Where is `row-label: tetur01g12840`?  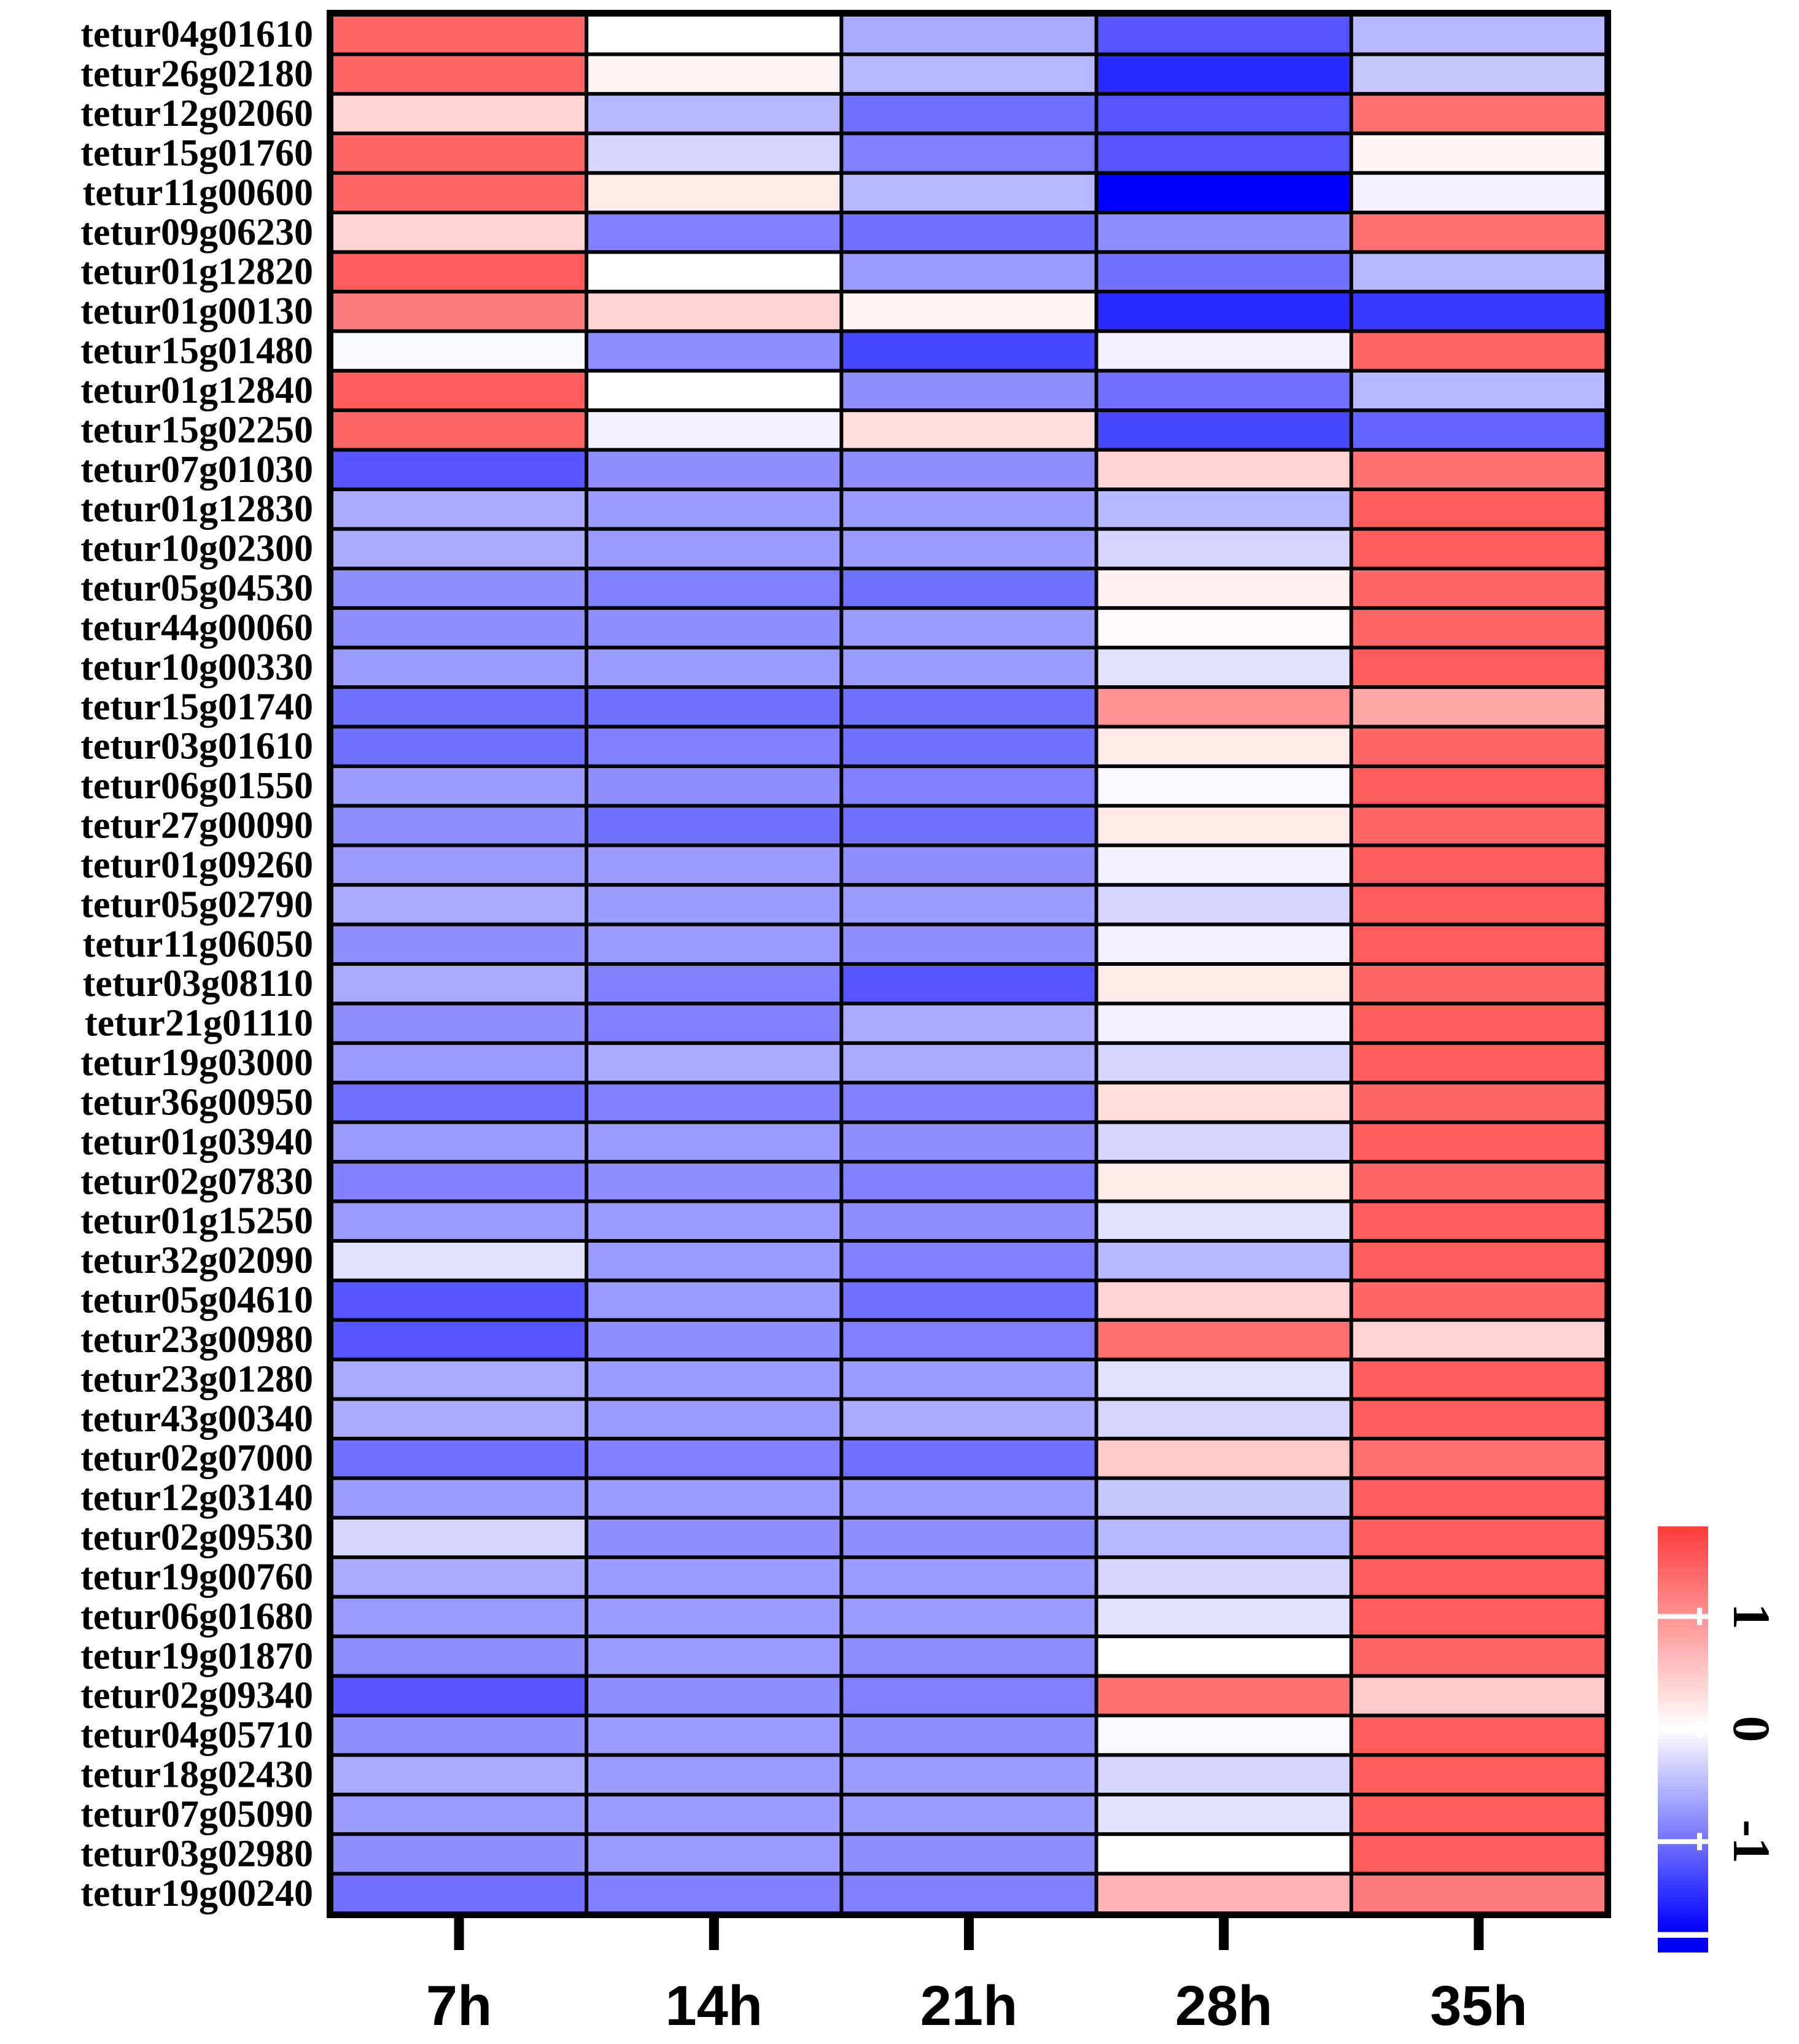
row-label: tetur01g12840 is located at coordinates (197, 390).